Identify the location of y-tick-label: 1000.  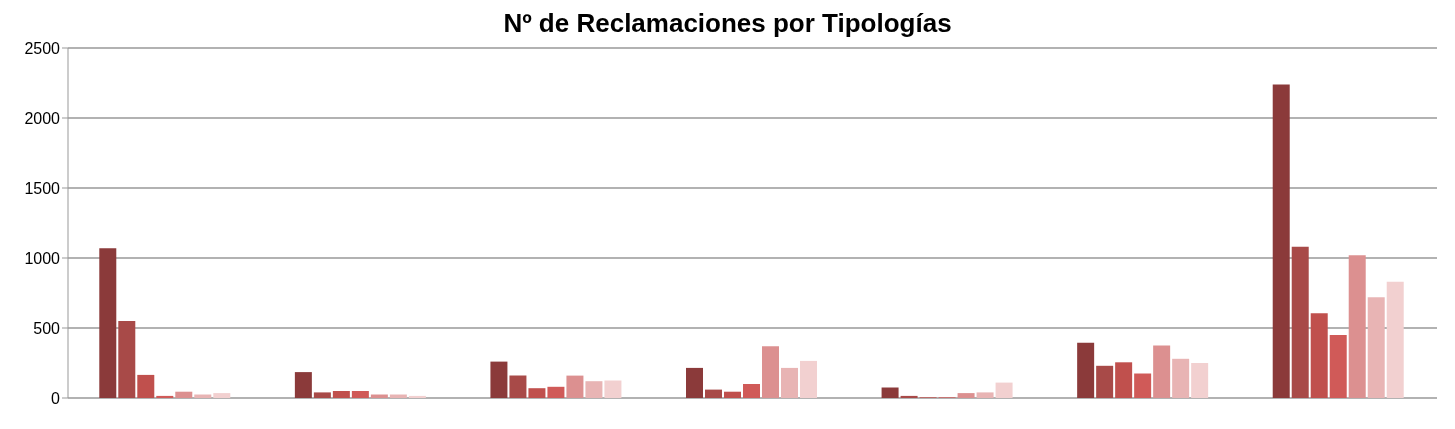
(42, 258).